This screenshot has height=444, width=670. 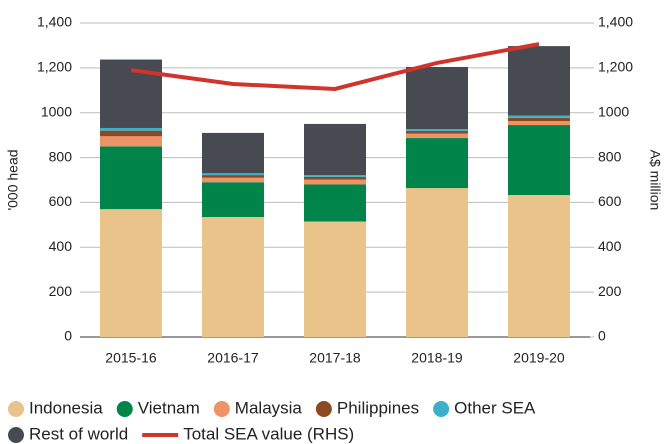 What do you see at coordinates (54, 22) in the screenshot?
I see `y-tick-label: 1,400` at bounding box center [54, 22].